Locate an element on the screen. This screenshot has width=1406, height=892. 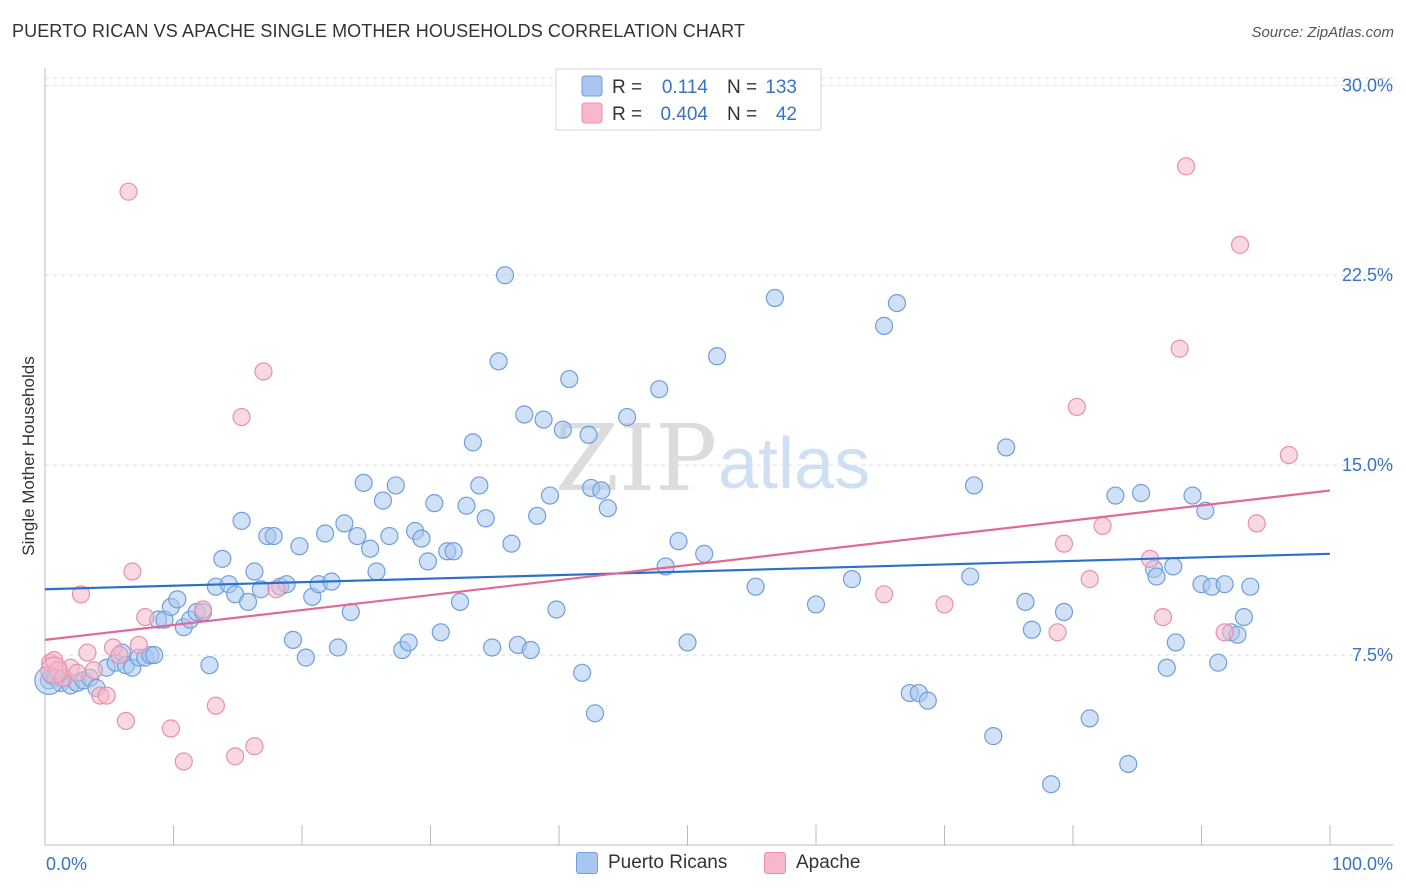
legend-label-puerto-ricans: Puerto Ricans is located at coordinates (668, 862).